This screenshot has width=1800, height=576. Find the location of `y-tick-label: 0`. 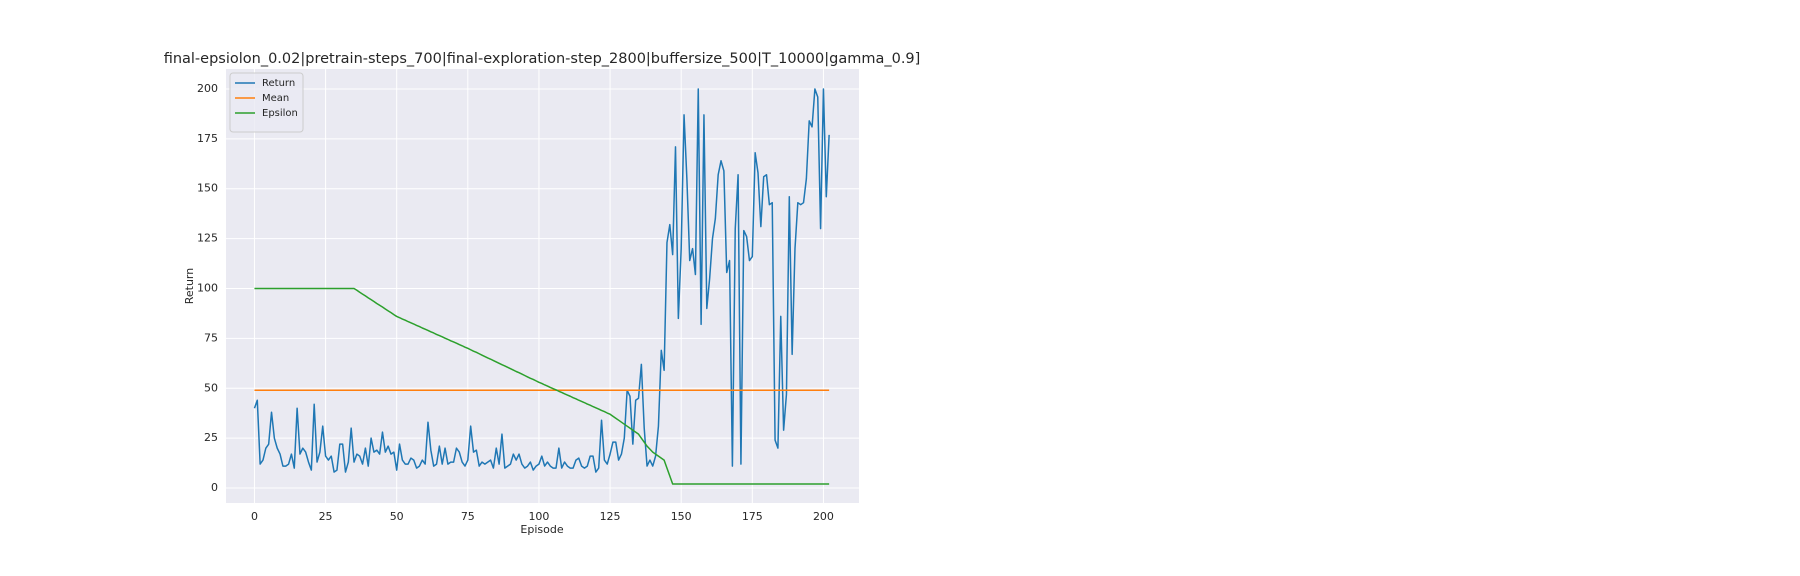

y-tick-label: 0 is located at coordinates (214, 487).